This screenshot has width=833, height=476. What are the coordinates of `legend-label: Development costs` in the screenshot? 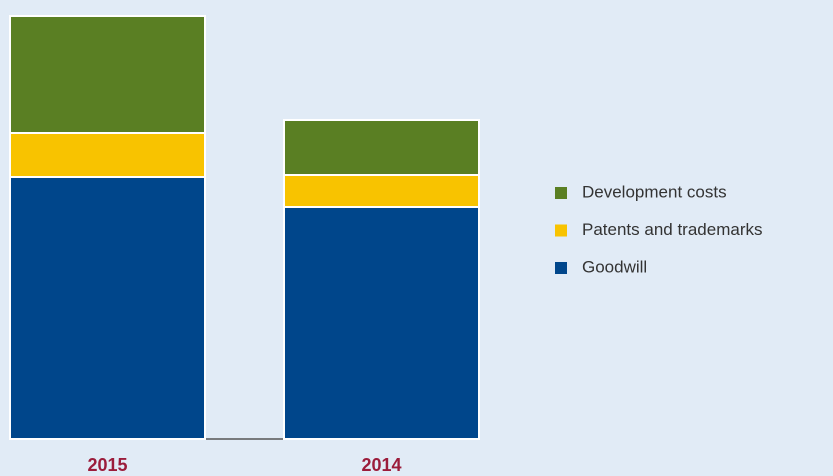 It's located at (654, 191).